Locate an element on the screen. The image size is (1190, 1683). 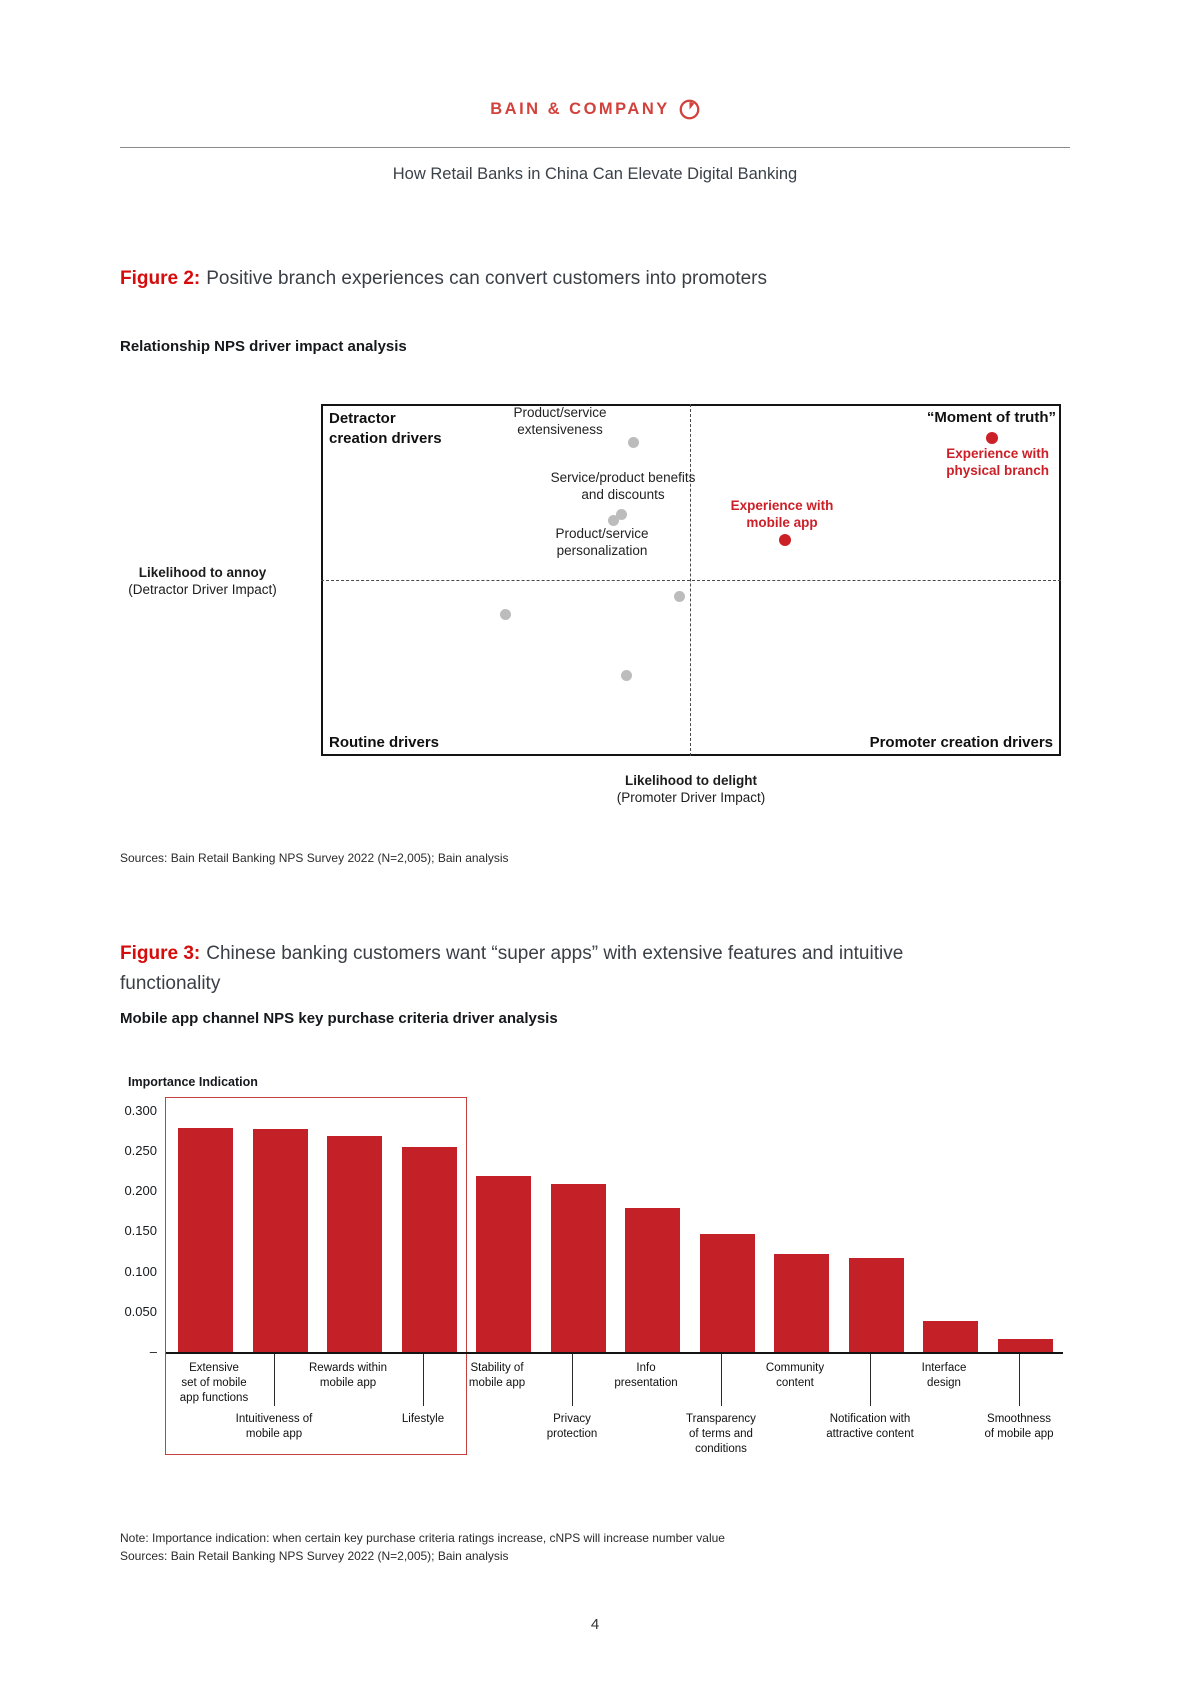
quadrant-label-moment-of-truth: “Moment of truth” is located at coordinates (991, 417).